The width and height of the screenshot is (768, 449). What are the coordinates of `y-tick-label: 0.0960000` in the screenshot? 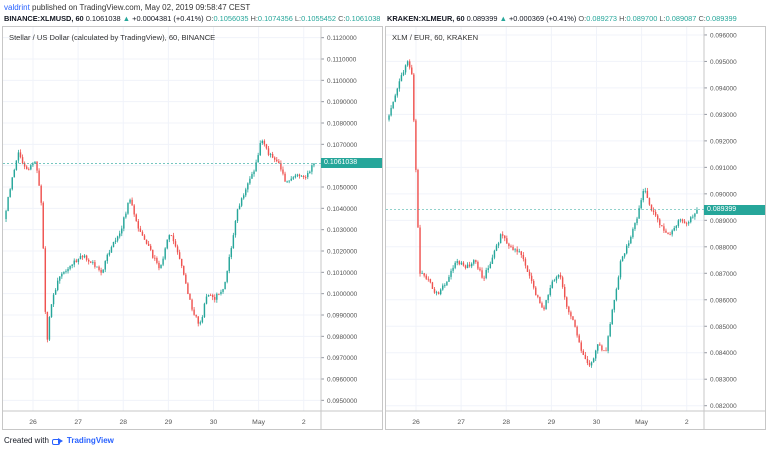 It's located at (342, 380).